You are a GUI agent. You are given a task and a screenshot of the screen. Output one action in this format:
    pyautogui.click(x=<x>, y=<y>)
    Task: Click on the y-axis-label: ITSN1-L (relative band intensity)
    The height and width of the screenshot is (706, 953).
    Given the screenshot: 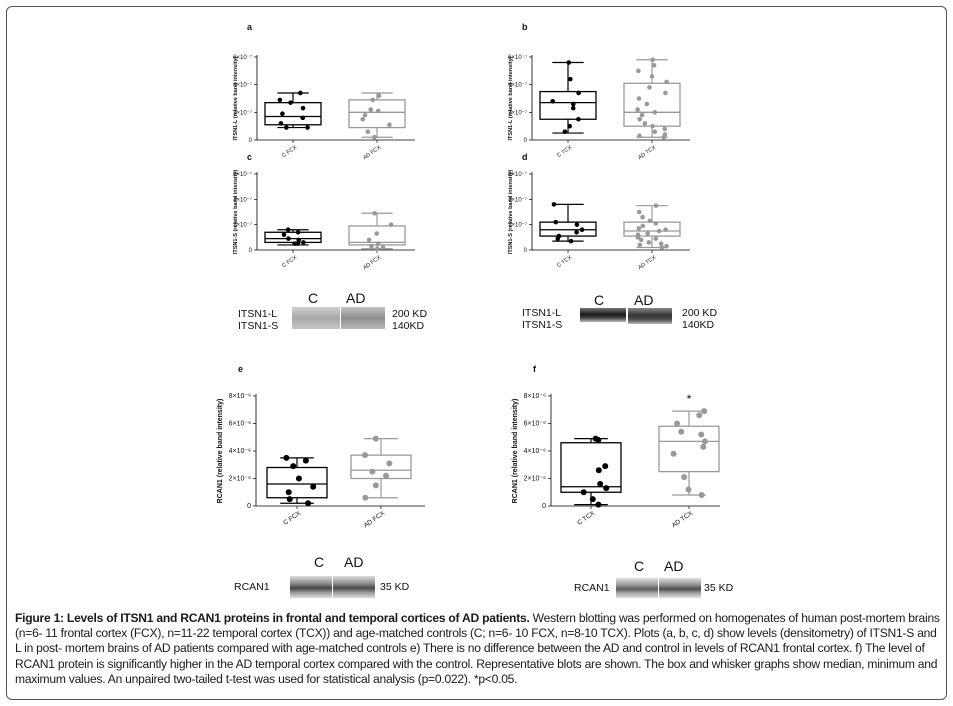 What is the action you would take?
    pyautogui.click(x=511, y=98)
    